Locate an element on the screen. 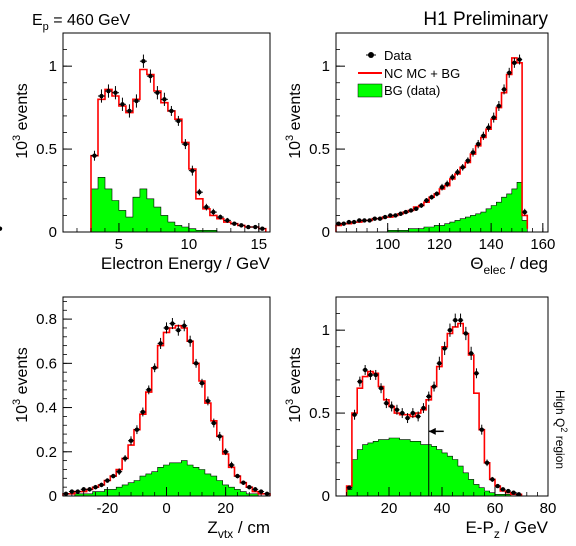 The height and width of the screenshot is (546, 576). y-tick-label: 0.6 is located at coordinates (46, 363).